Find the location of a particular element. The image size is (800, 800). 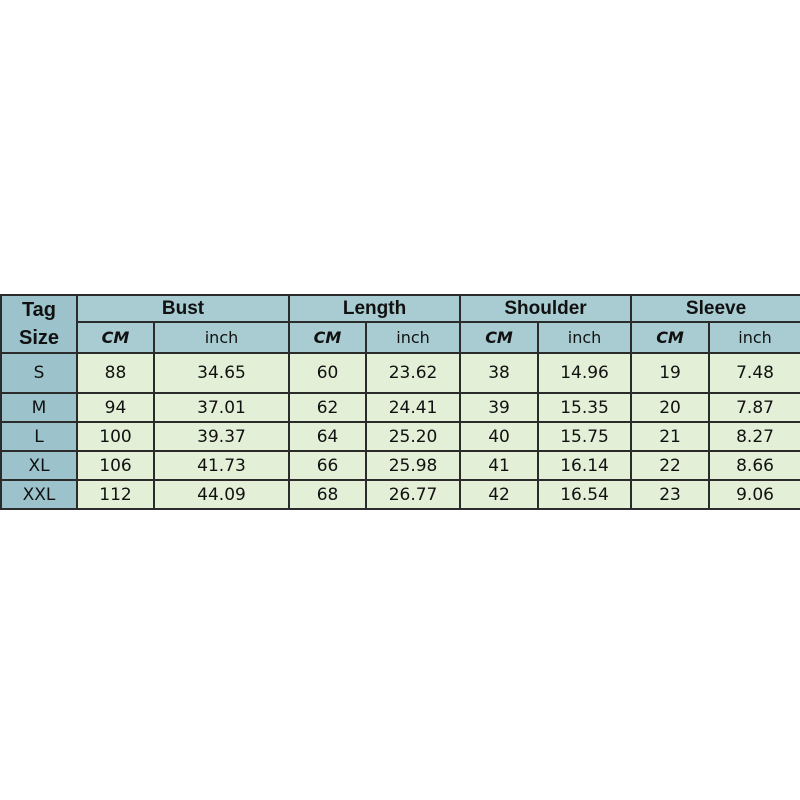

tag-size-header: Tag Size is located at coordinates (39, 324).